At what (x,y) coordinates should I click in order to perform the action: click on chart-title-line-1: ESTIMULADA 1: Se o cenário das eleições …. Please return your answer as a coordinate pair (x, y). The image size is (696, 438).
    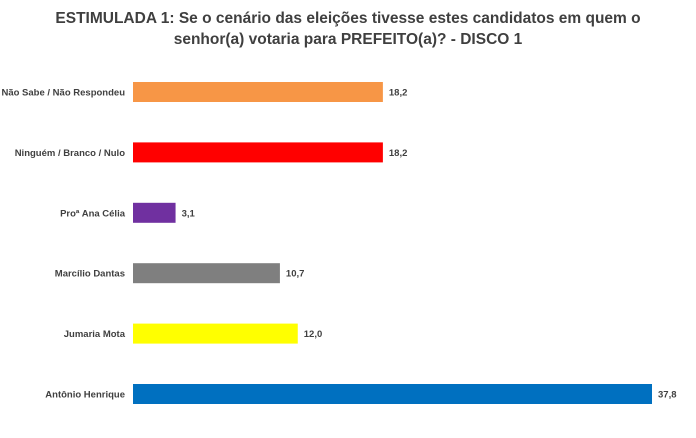
    Looking at the image, I should click on (348, 18).